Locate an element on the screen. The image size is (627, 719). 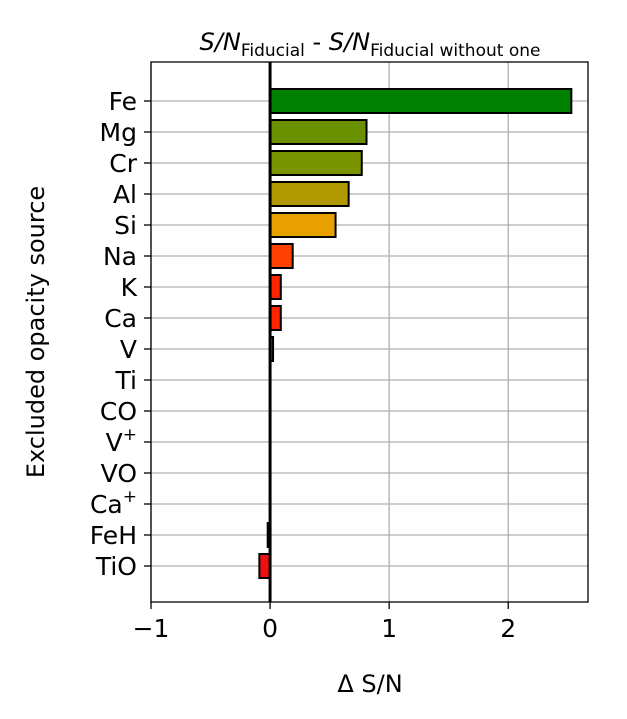
title-term1-sub: Fiducial is located at coordinates (273, 51).